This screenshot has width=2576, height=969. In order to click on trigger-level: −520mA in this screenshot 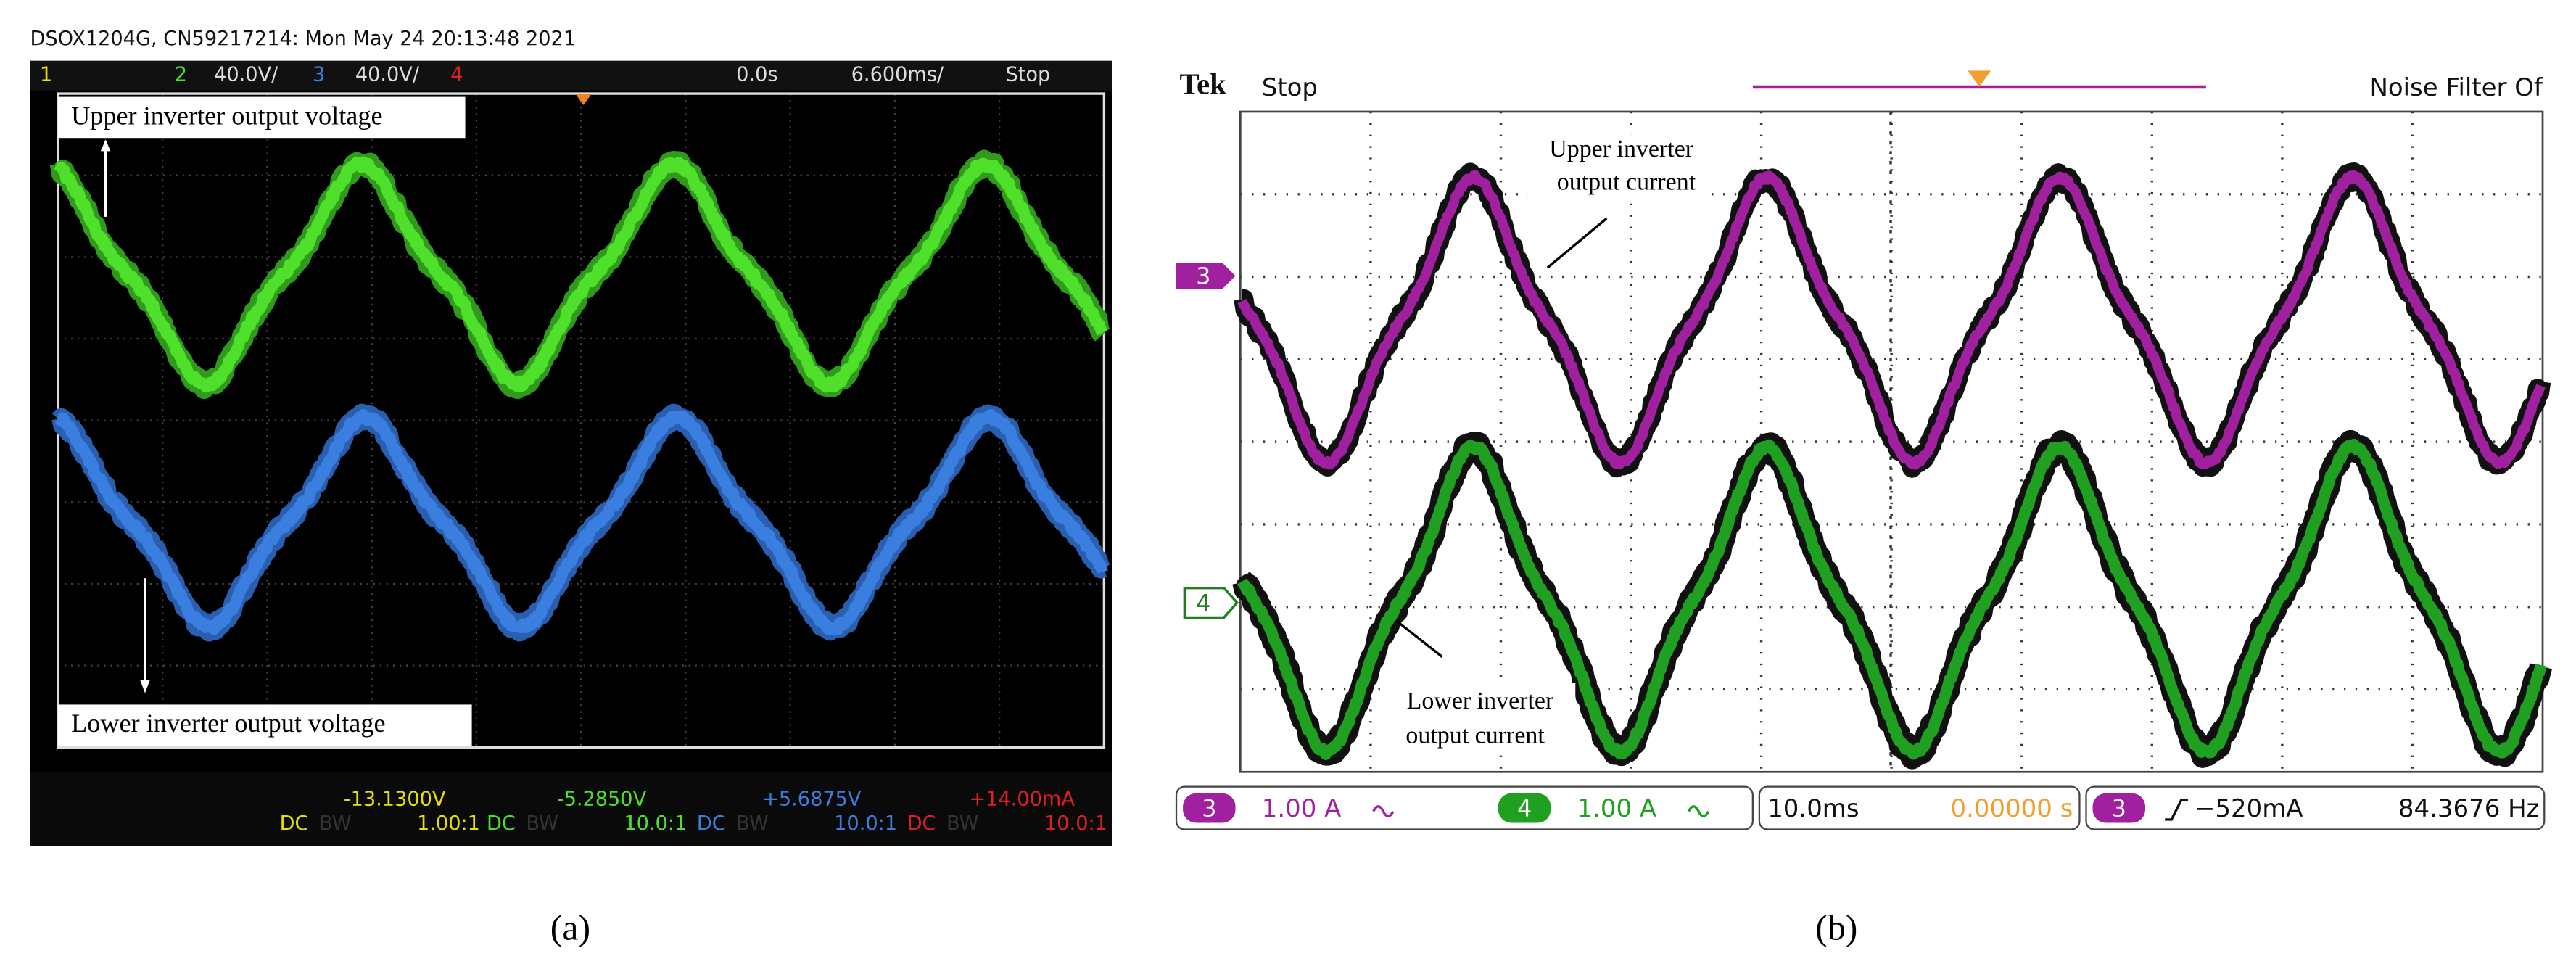, I will do `click(2249, 809)`.